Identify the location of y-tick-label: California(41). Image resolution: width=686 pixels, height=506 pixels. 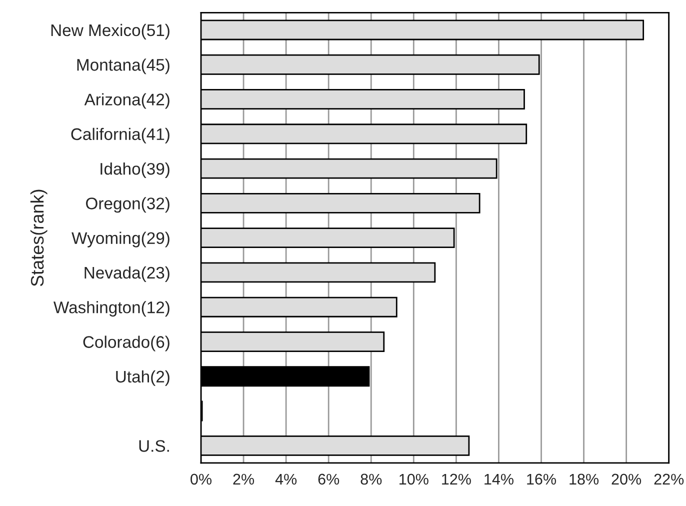
(120, 136).